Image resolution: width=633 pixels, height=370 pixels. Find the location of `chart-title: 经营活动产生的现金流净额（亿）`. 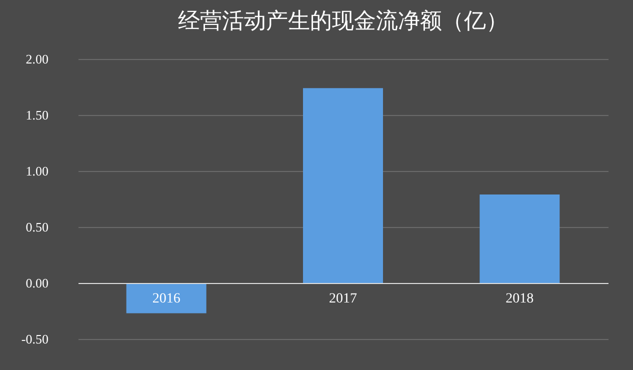

chart-title: 经营活动产生的现金流净额（亿） is located at coordinates (343, 21).